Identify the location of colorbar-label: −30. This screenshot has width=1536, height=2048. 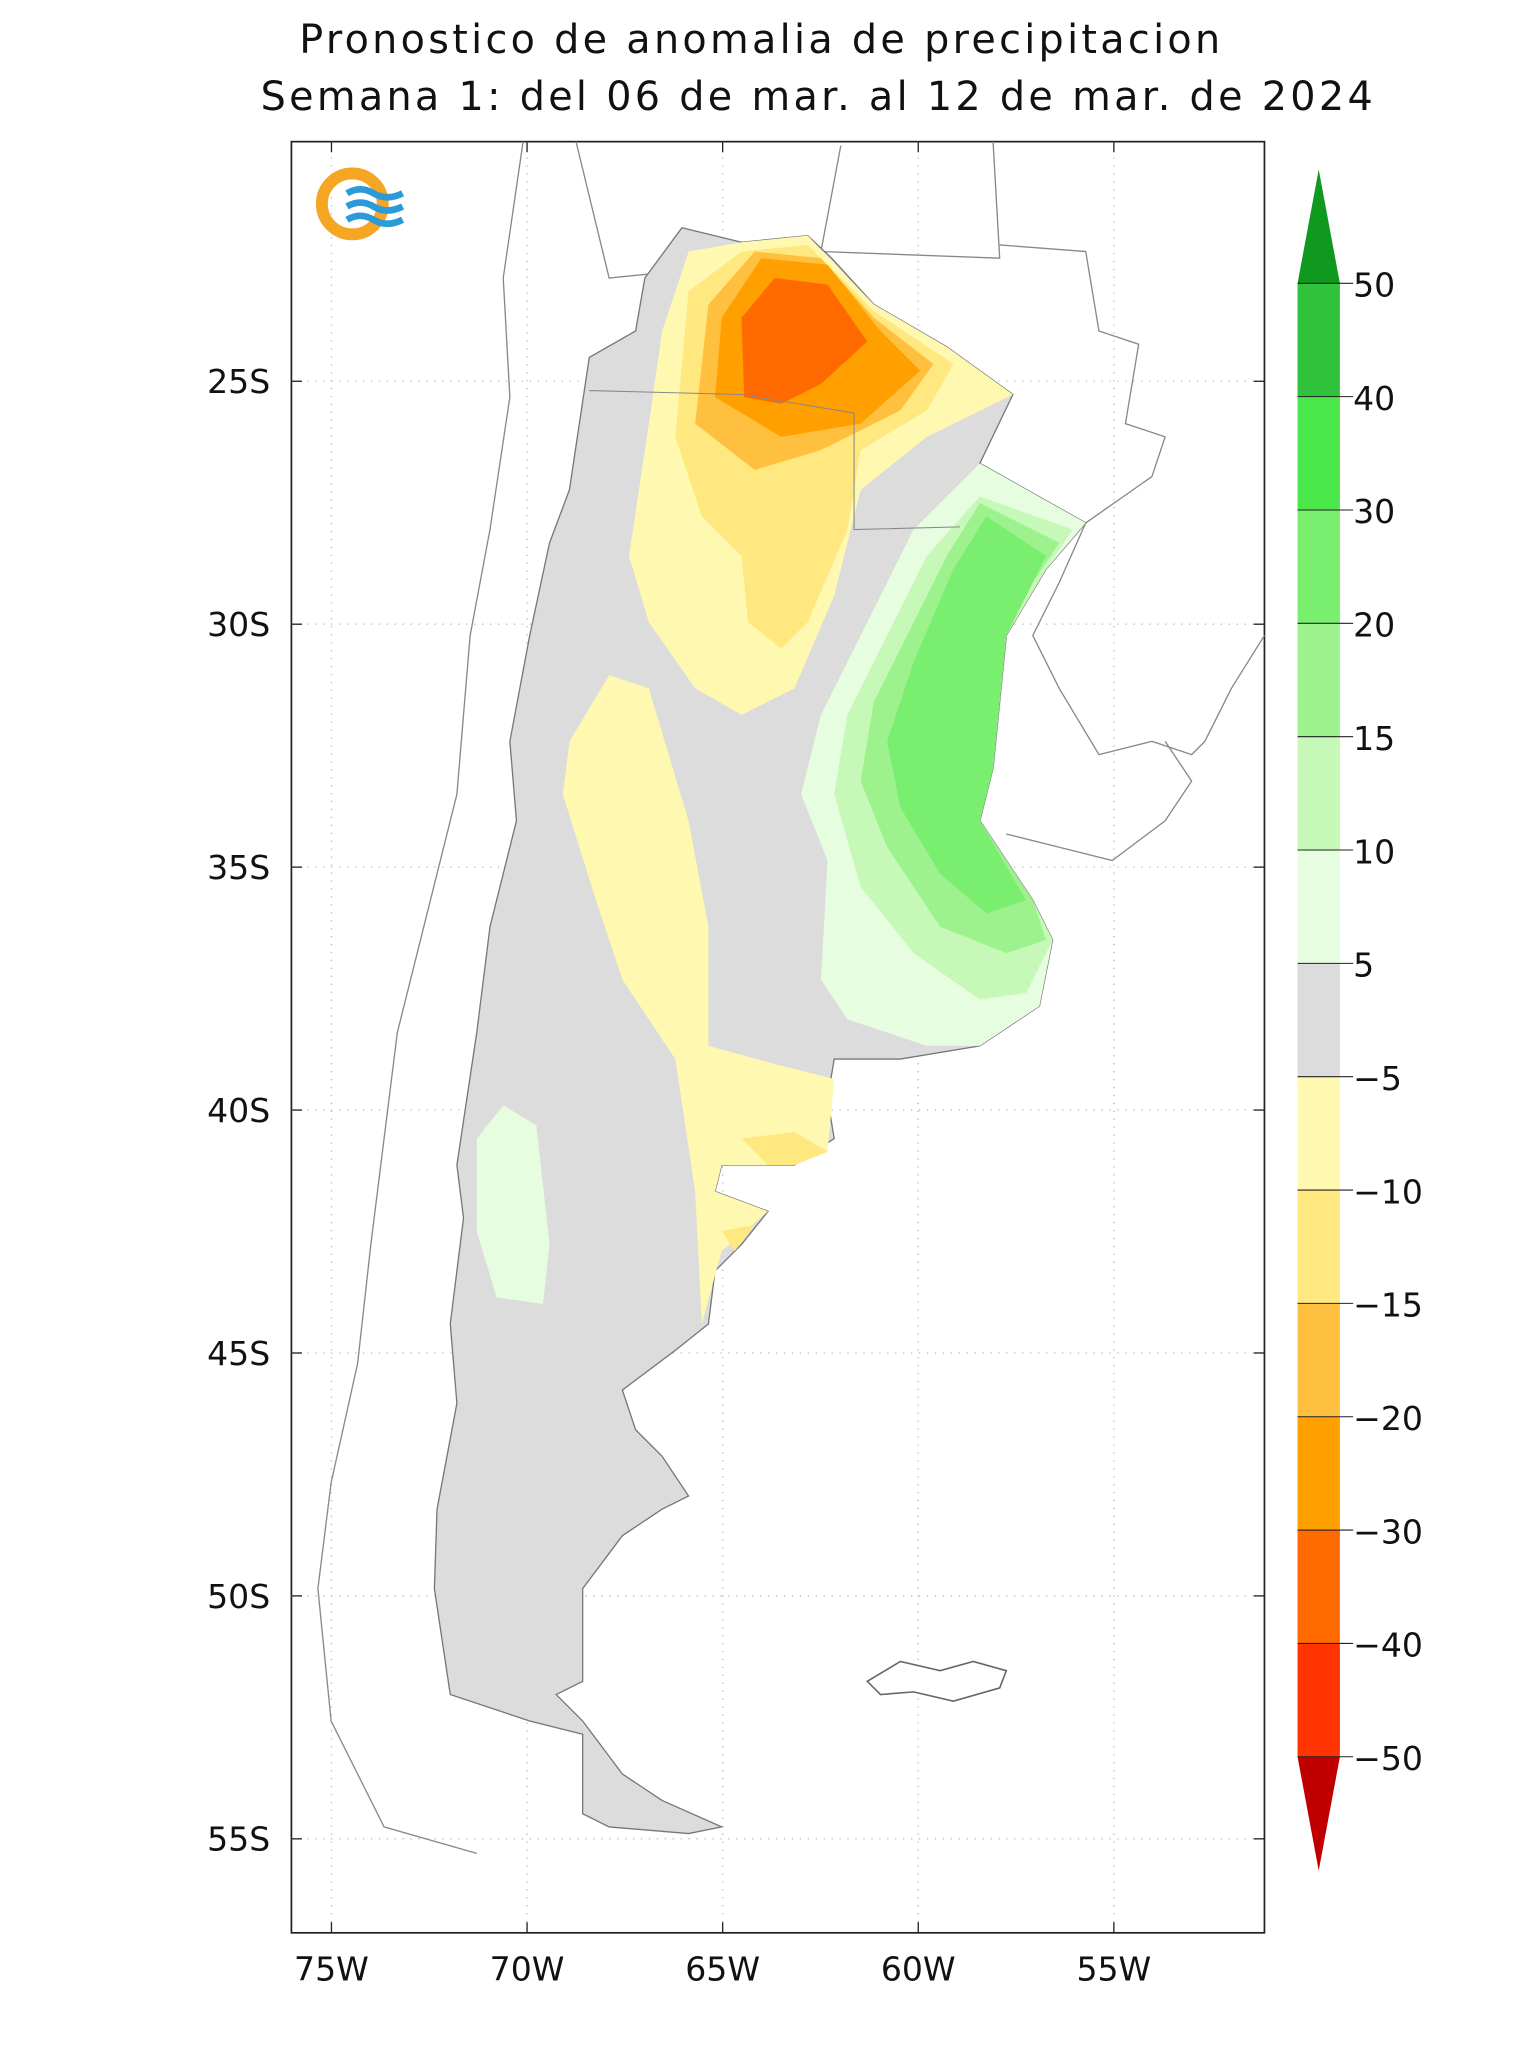
(1388, 1531).